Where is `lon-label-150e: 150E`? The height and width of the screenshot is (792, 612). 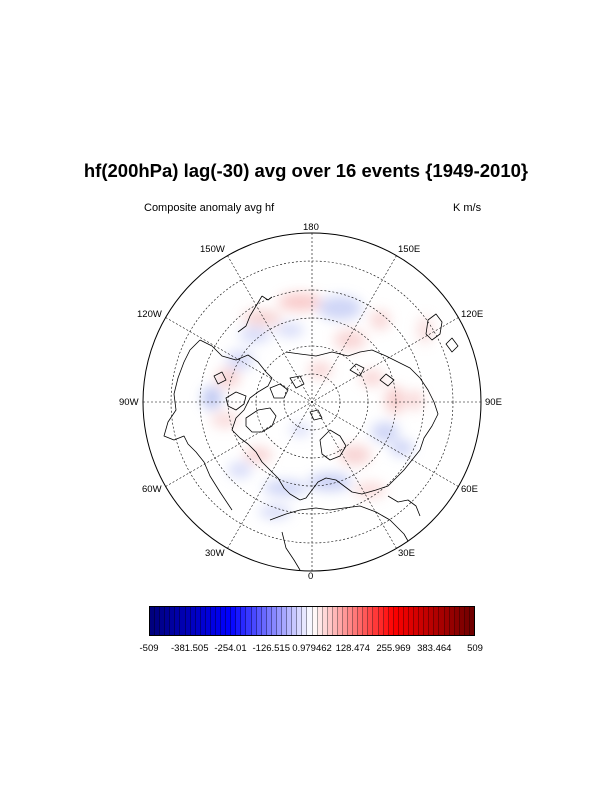
lon-label-150e: 150E is located at coordinates (409, 249).